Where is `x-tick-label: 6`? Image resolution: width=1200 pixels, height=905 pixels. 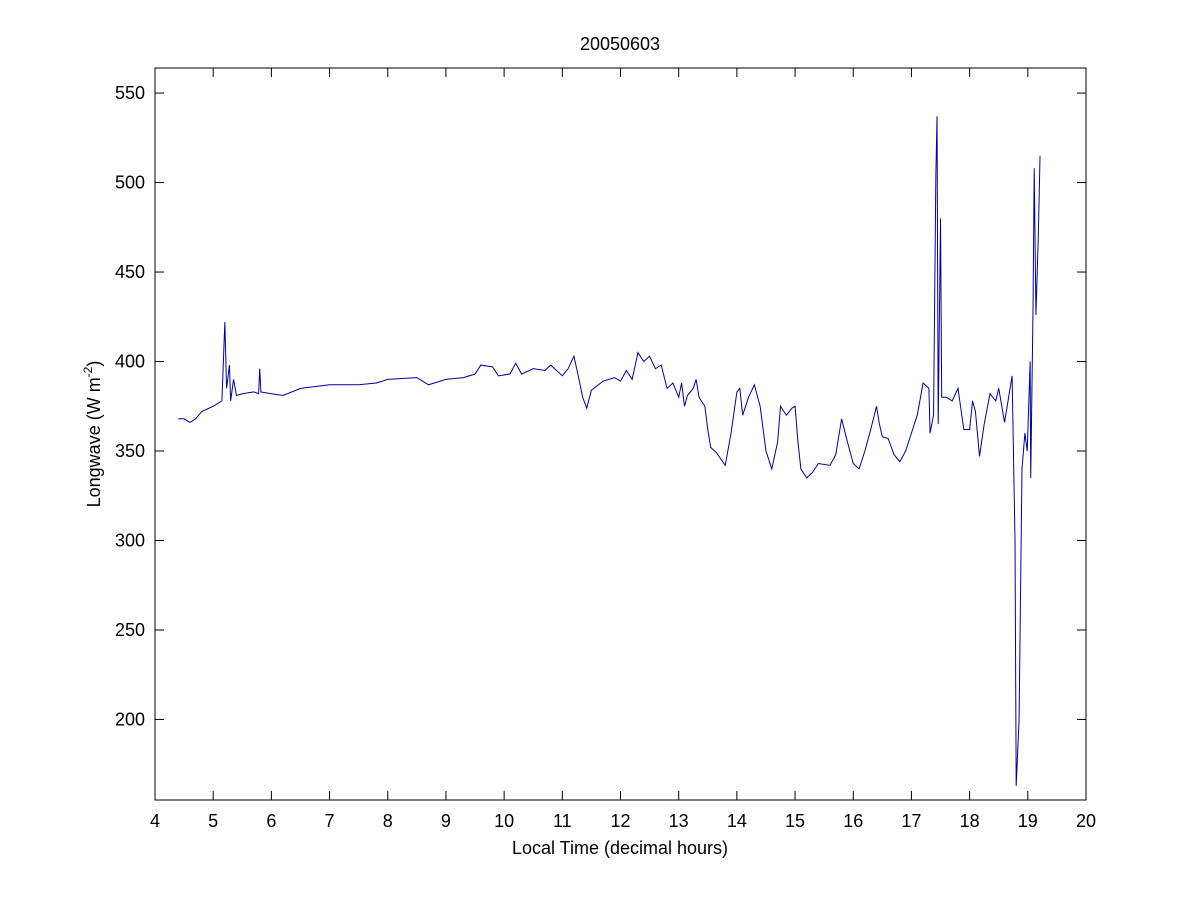 x-tick-label: 6 is located at coordinates (271, 821).